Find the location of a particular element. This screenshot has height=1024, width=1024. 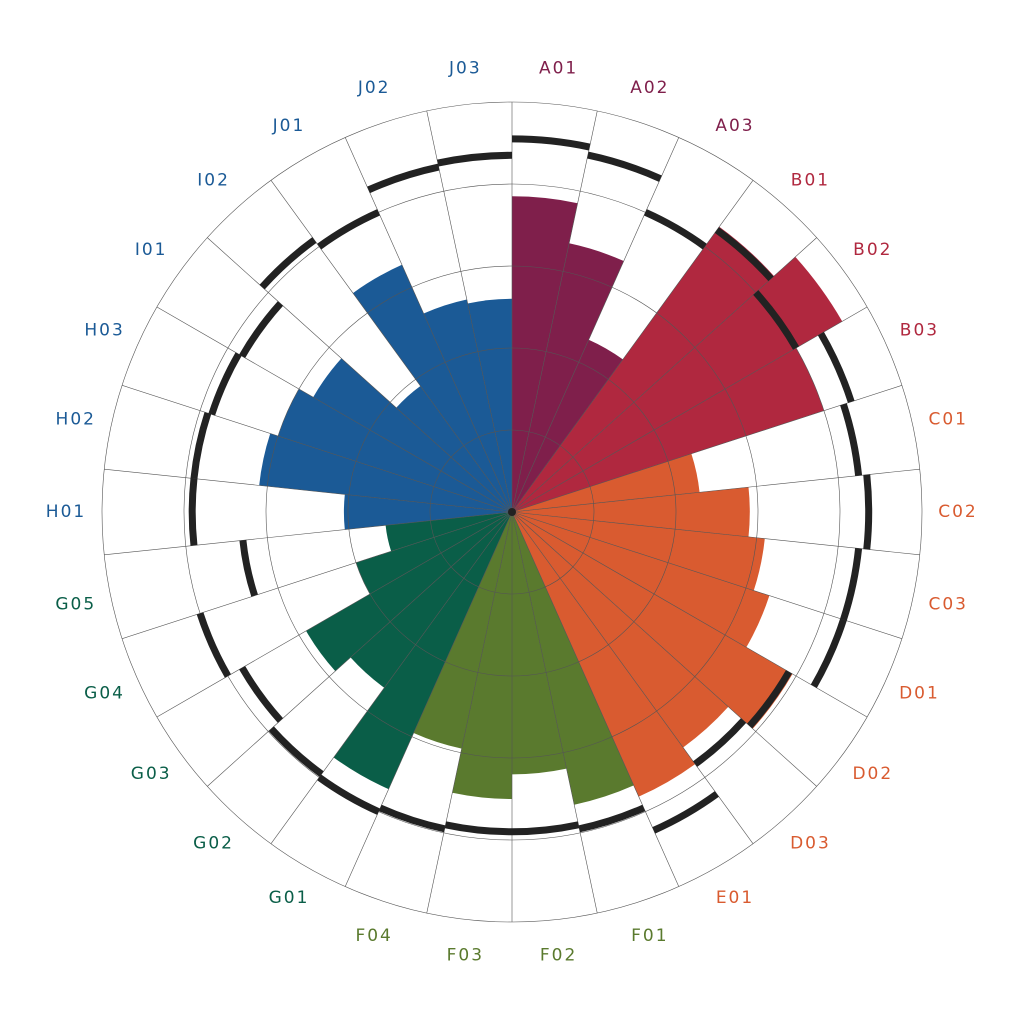

category-label: C03 is located at coordinates (948, 605).